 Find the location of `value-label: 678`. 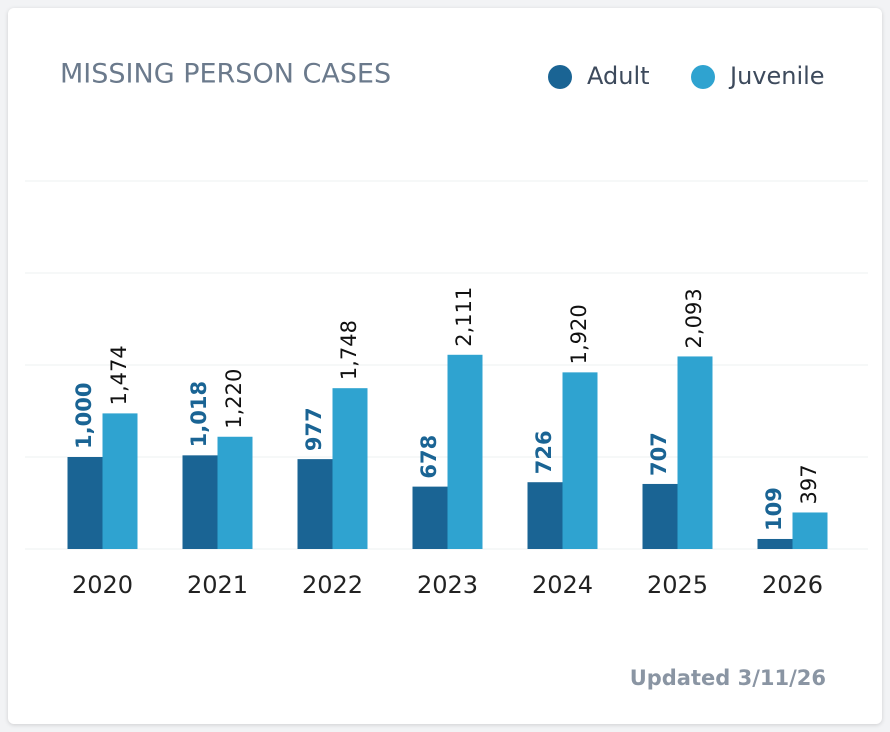

value-label: 678 is located at coordinates (429, 457).